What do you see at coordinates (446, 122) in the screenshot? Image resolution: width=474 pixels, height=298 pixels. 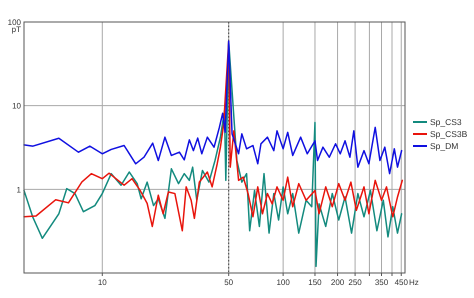 I see `legend-label: Sp_CS3` at bounding box center [446, 122].